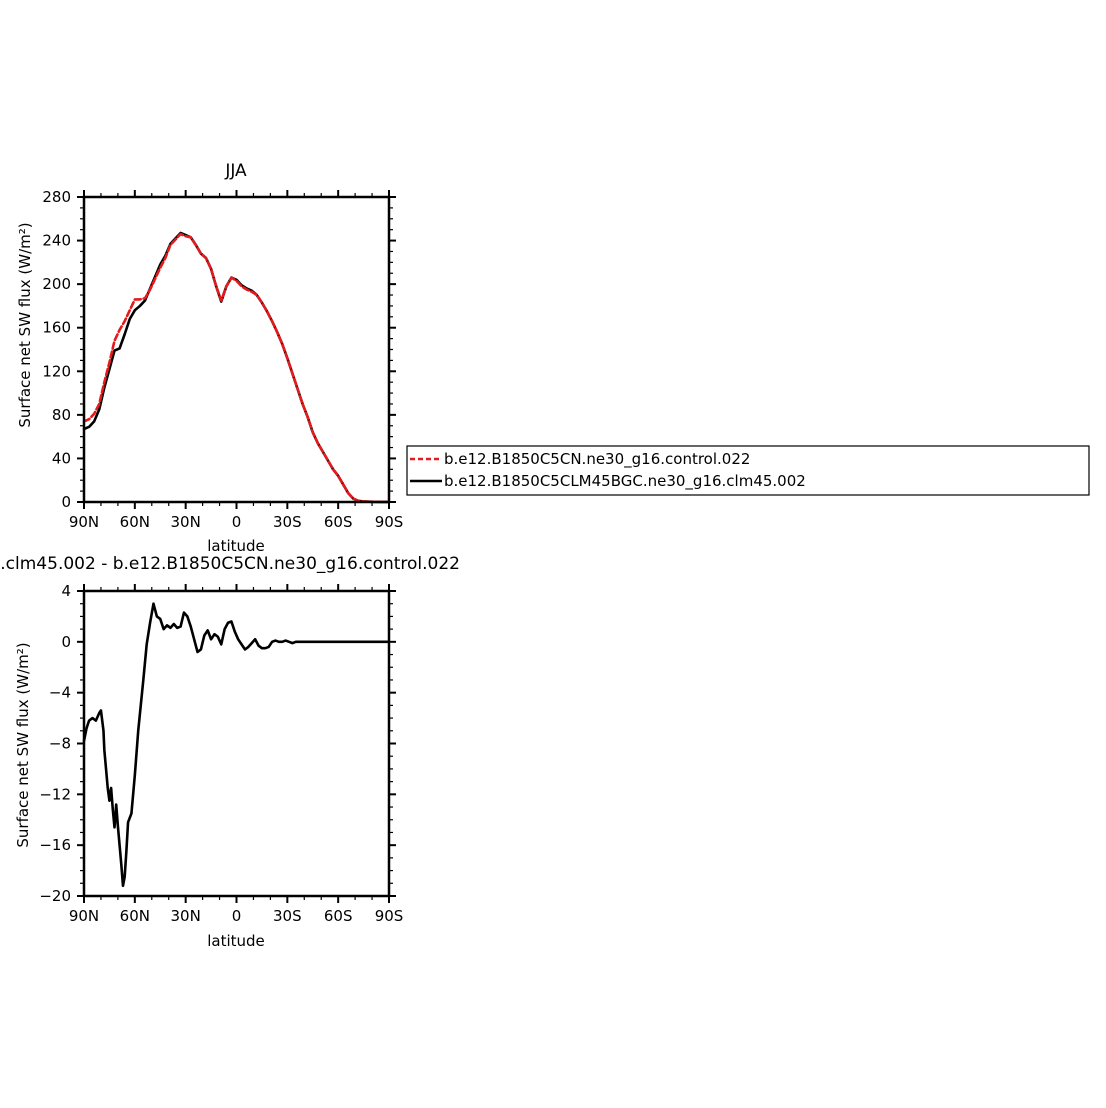 The image size is (1106, 1108). What do you see at coordinates (625, 481) in the screenshot?
I see `legend-entry-clm45: b.e12.B1850C5CLM45BGC.ne30_g16.clm45.002` at bounding box center [625, 481].